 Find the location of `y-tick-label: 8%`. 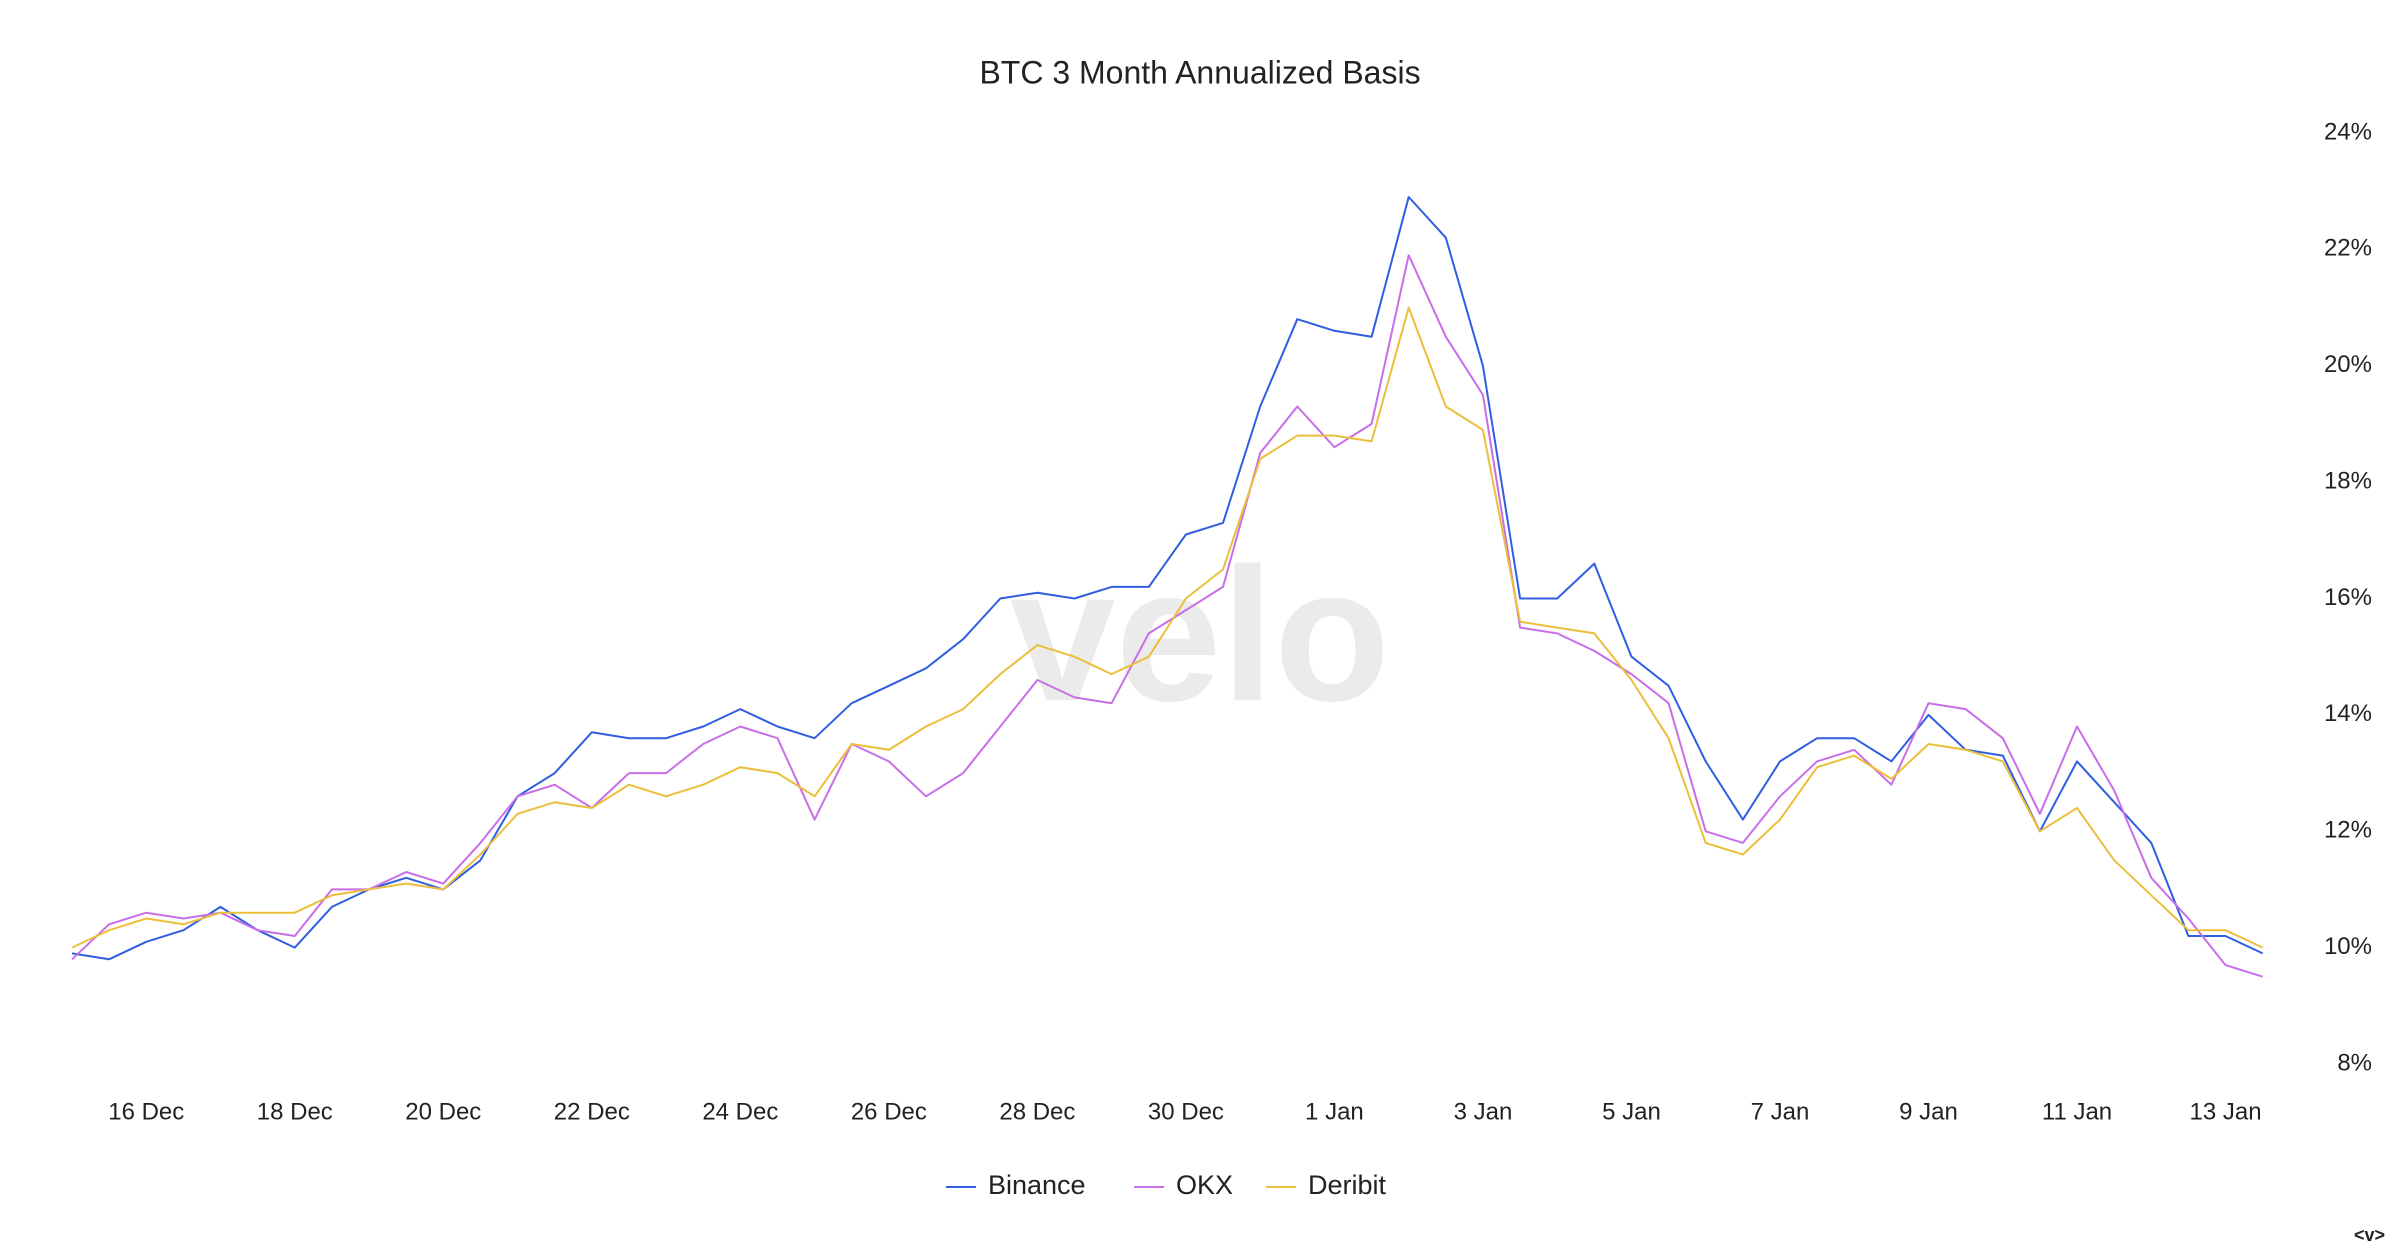

y-tick-label: 8% is located at coordinates (2354, 1062).